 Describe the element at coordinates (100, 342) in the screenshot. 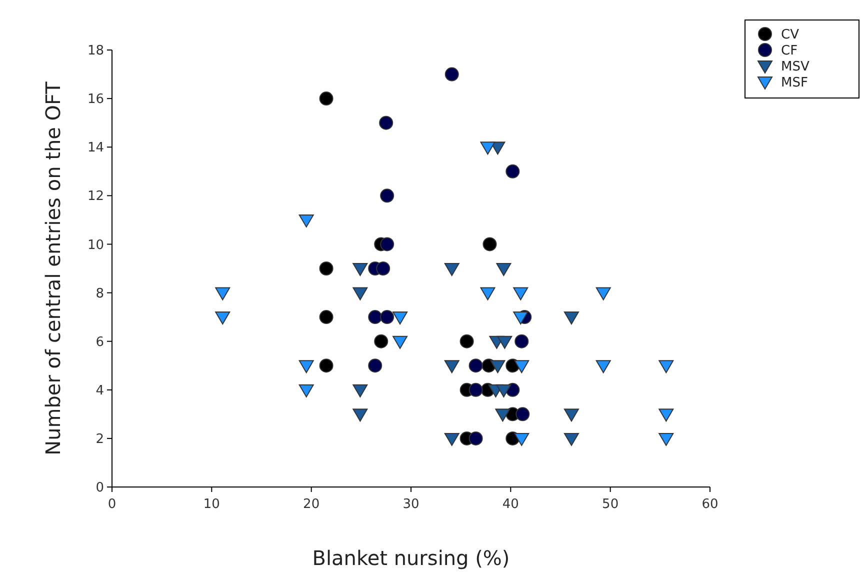

I see `y-tick-label: 6` at that location.